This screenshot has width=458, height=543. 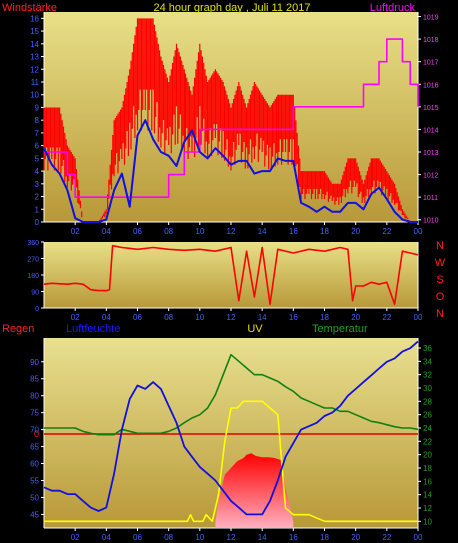 What do you see at coordinates (431, 40) in the screenshot?
I see `pressure-tick-label: 1018` at bounding box center [431, 40].